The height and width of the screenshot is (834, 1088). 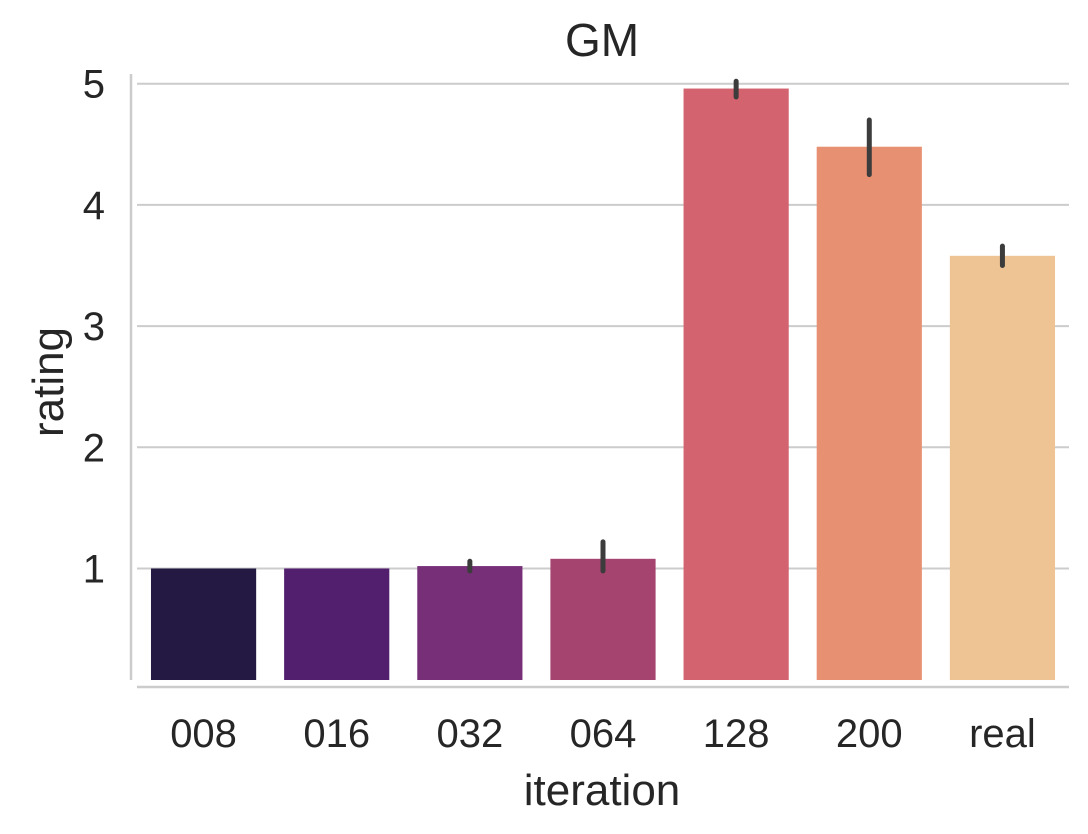 I want to click on x-tick-label: real, so click(x=1002, y=734).